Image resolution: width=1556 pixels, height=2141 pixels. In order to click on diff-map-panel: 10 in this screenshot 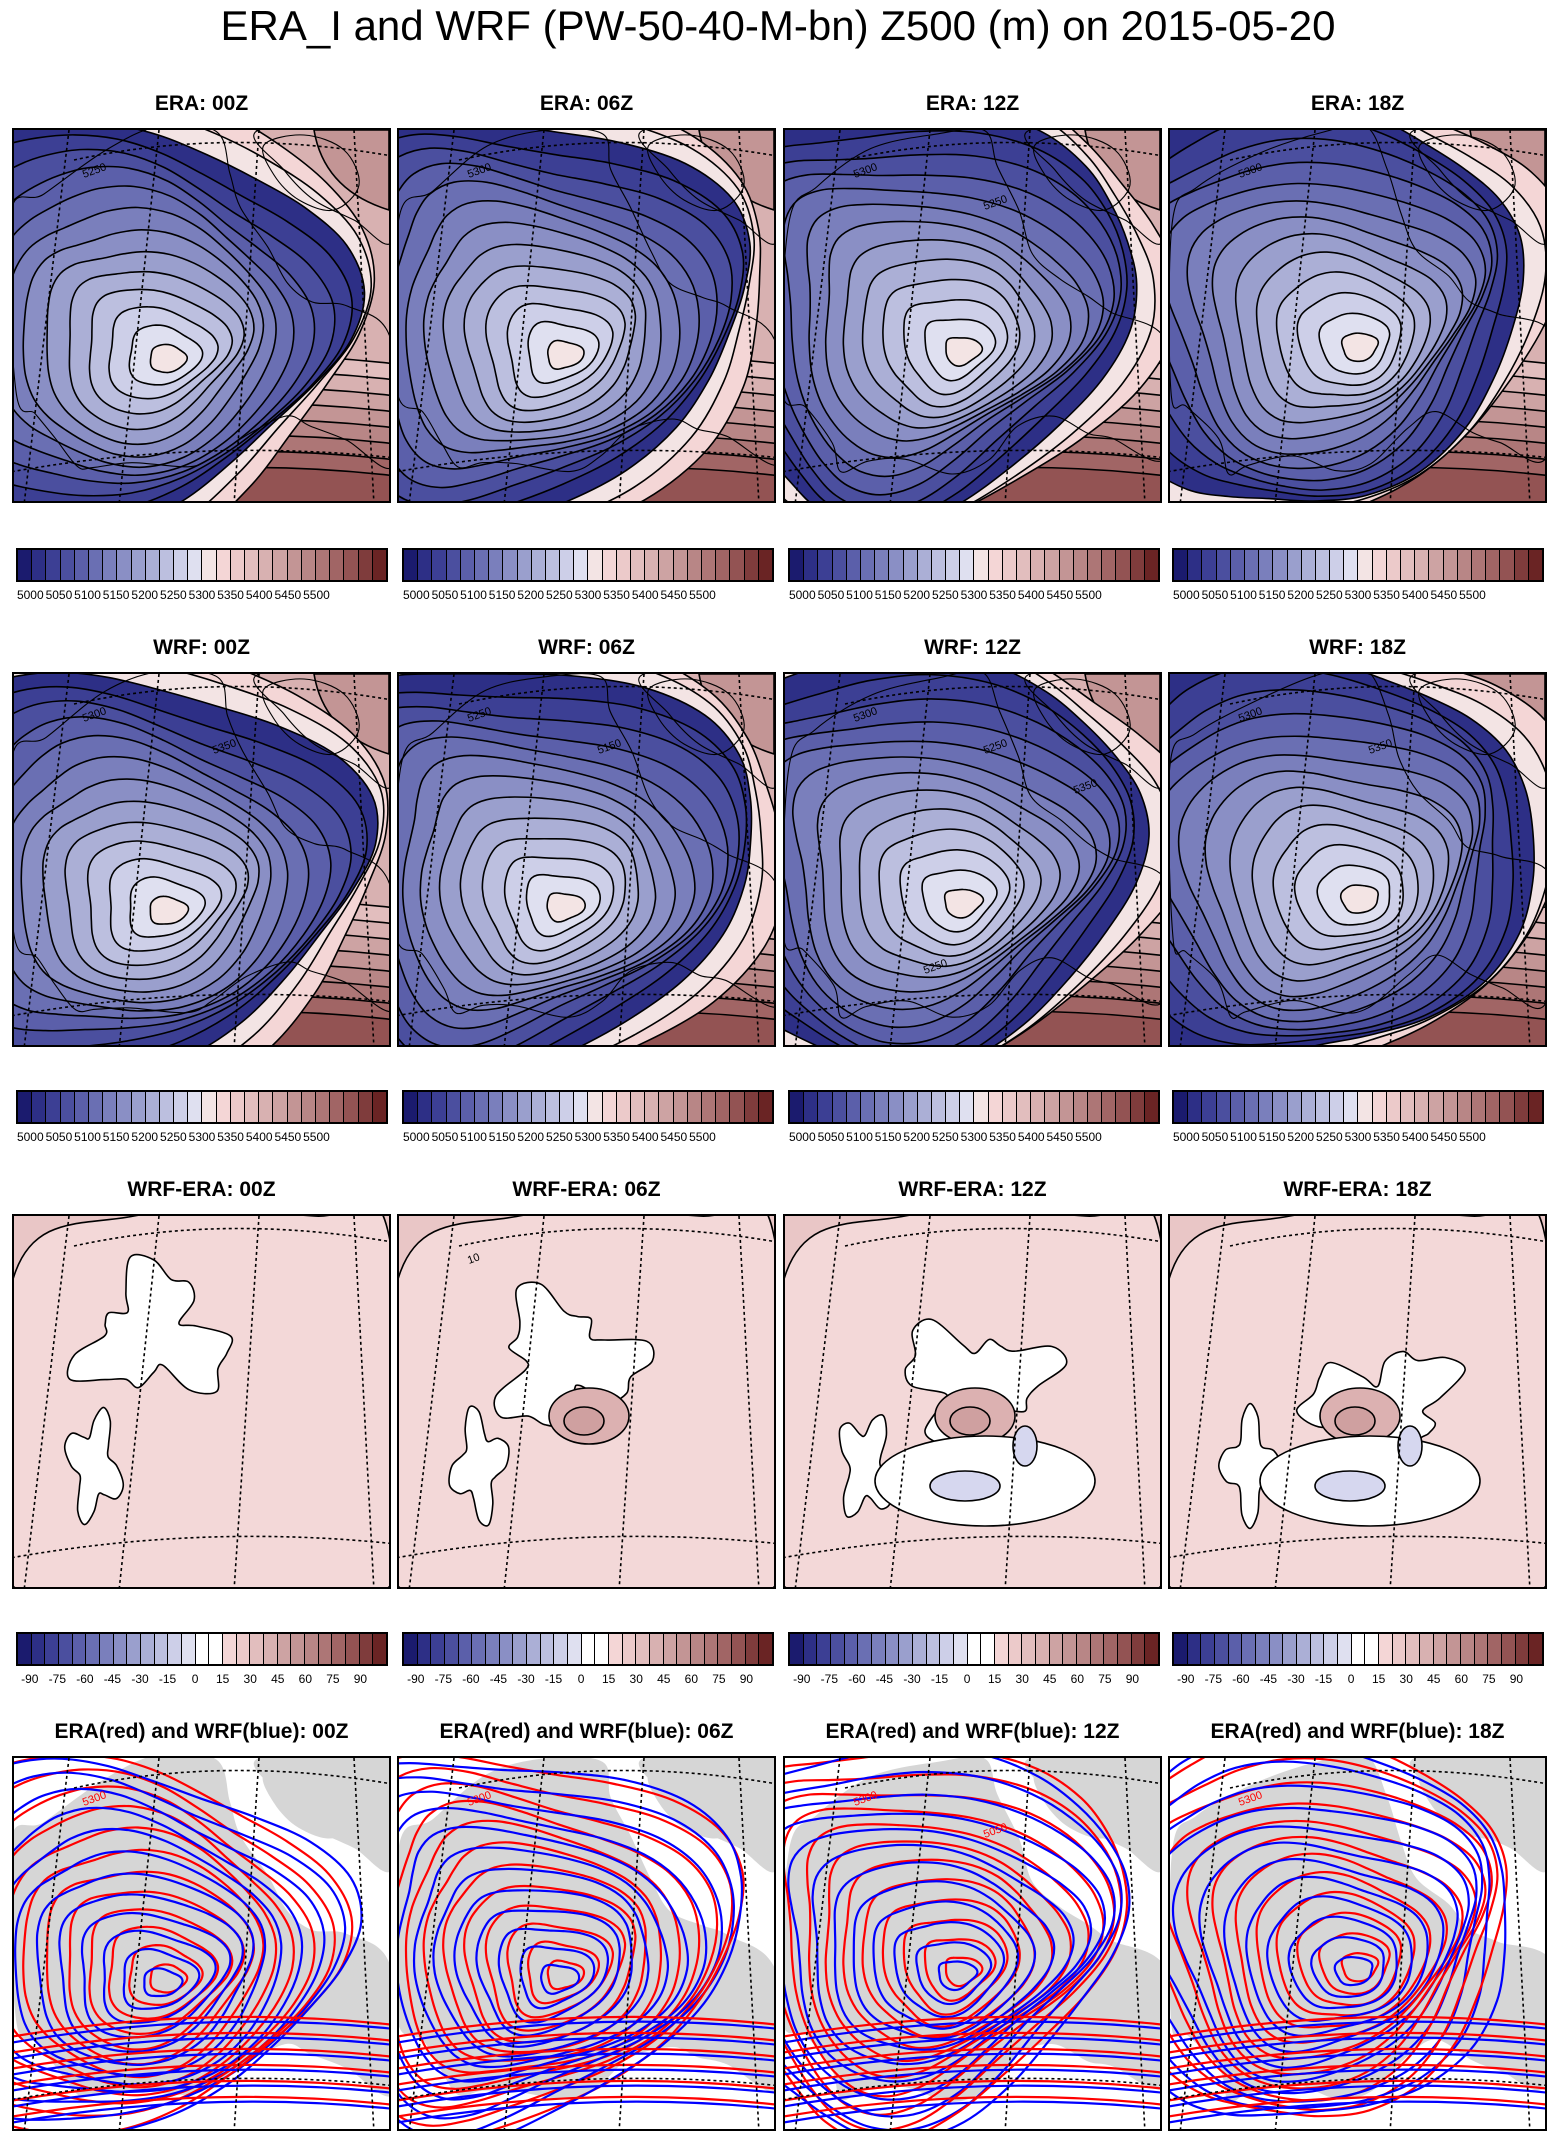, I will do `click(586, 1401)`.